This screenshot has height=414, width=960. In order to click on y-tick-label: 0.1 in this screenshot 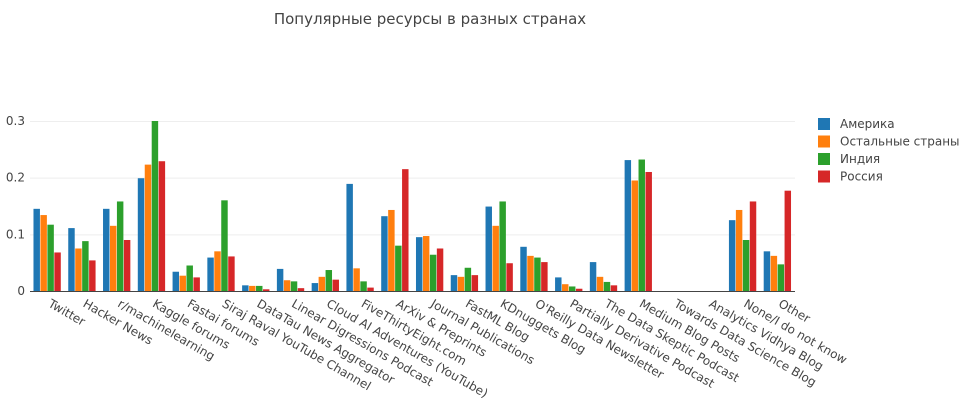, I will do `click(15, 234)`.